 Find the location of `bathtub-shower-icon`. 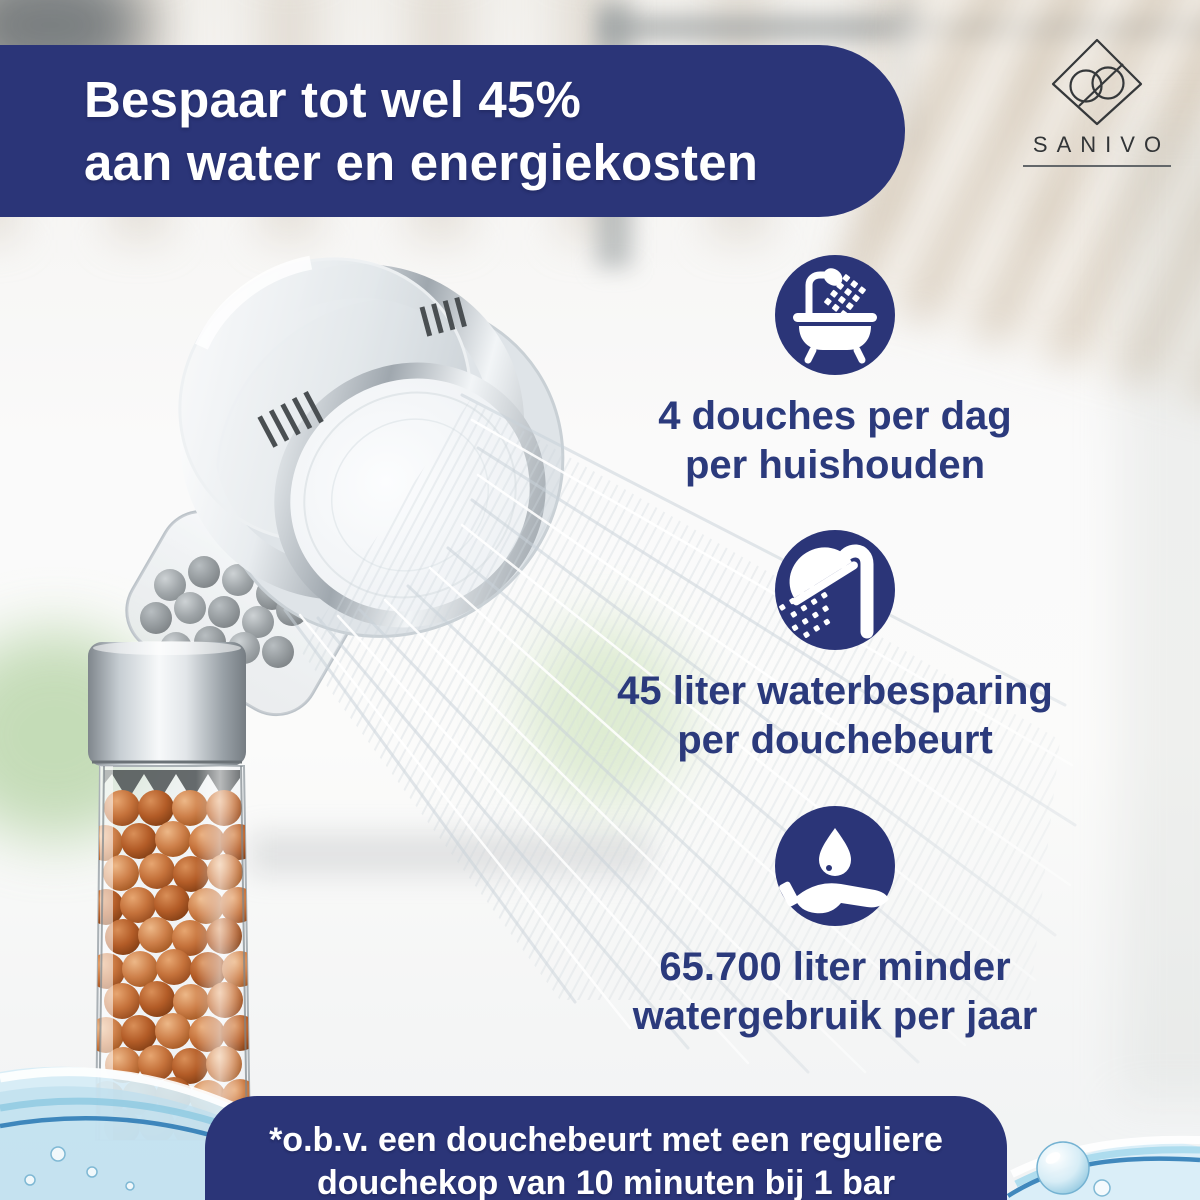

bathtub-shower-icon is located at coordinates (835, 316).